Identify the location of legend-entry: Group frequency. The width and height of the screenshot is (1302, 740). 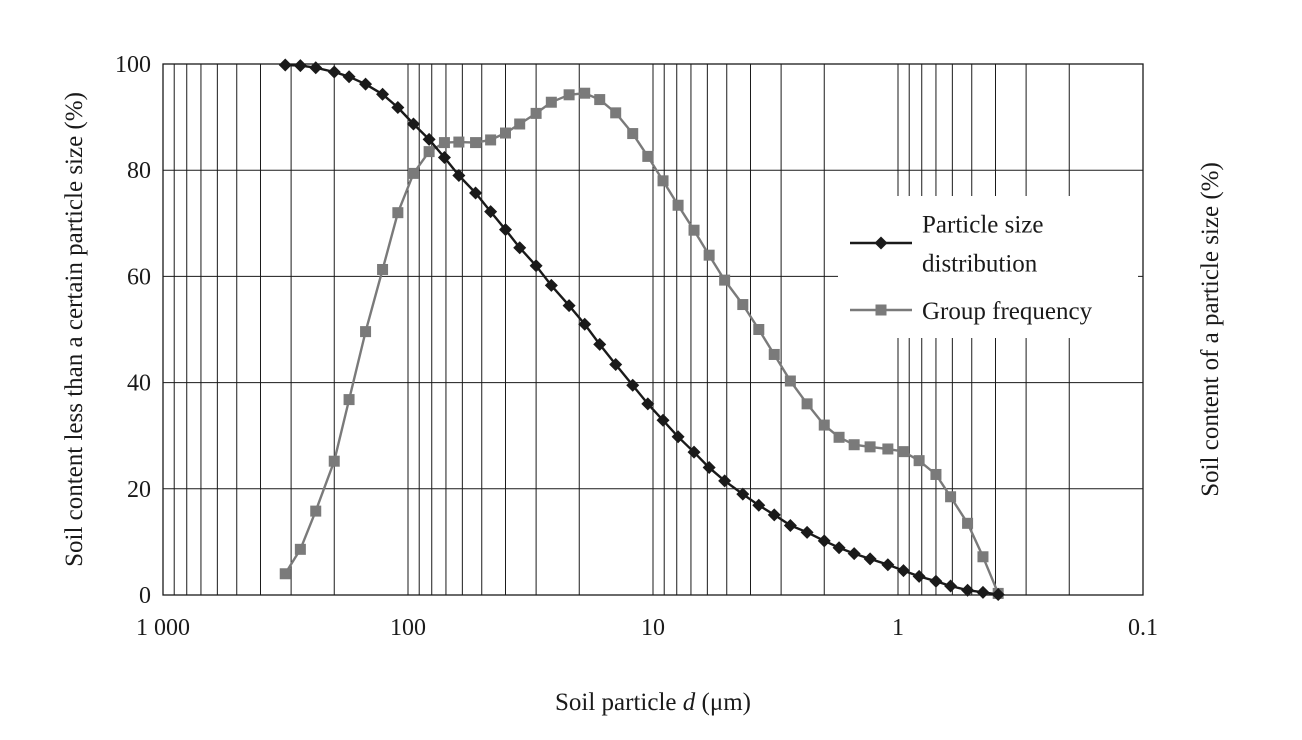
(971, 311).